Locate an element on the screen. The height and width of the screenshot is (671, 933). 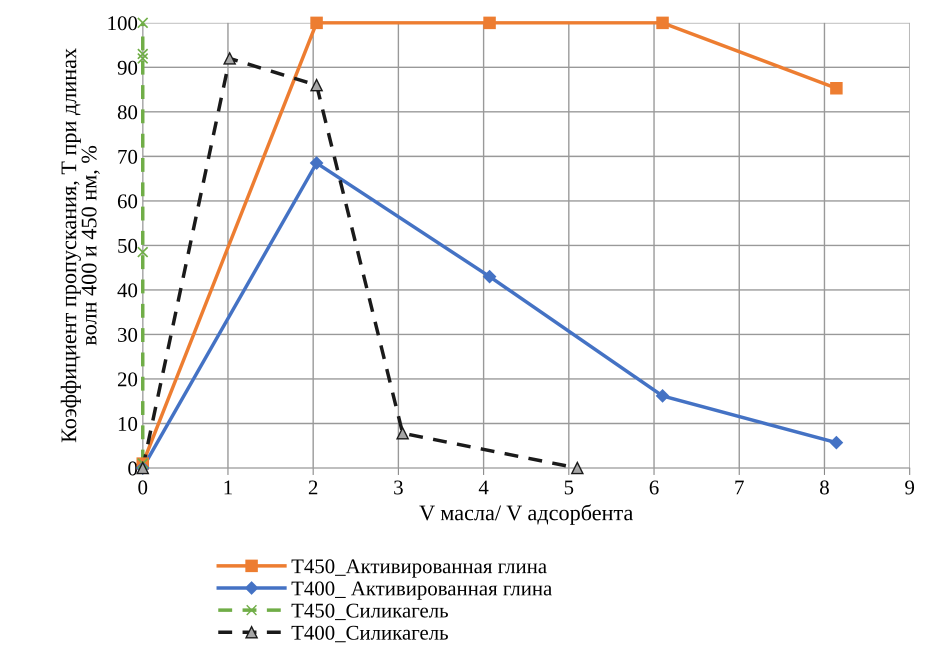
legend-label: Т400_Силикагель is located at coordinates (370, 634).